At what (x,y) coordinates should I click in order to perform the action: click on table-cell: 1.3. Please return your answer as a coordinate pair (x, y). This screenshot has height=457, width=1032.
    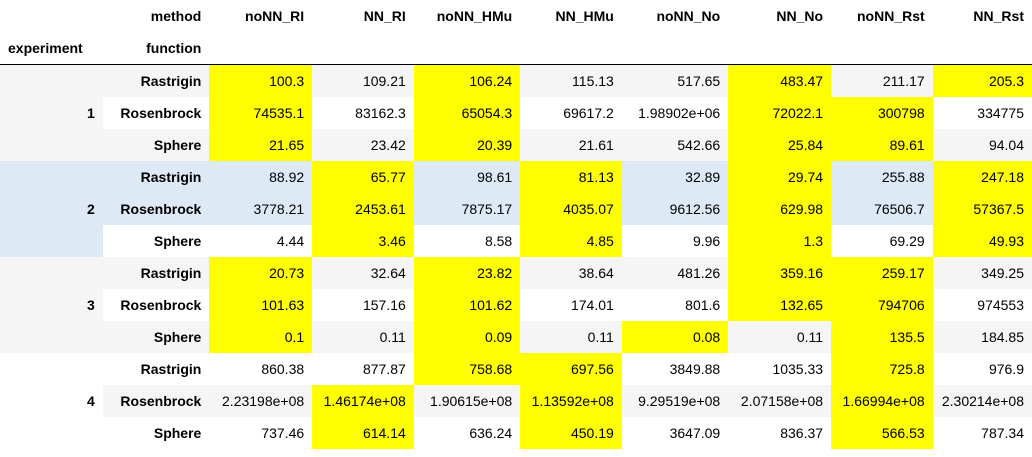
    Looking at the image, I should click on (780, 241).